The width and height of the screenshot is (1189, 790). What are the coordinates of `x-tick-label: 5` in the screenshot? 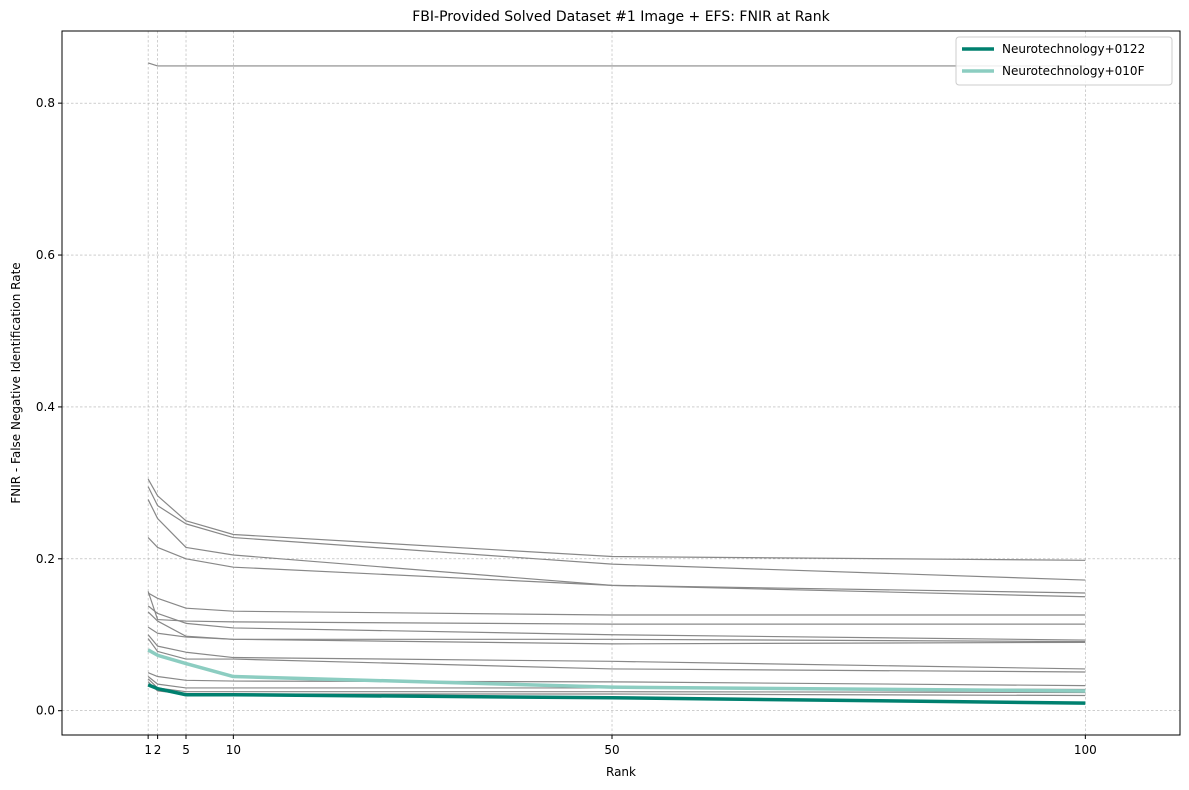 It's located at (186, 750).